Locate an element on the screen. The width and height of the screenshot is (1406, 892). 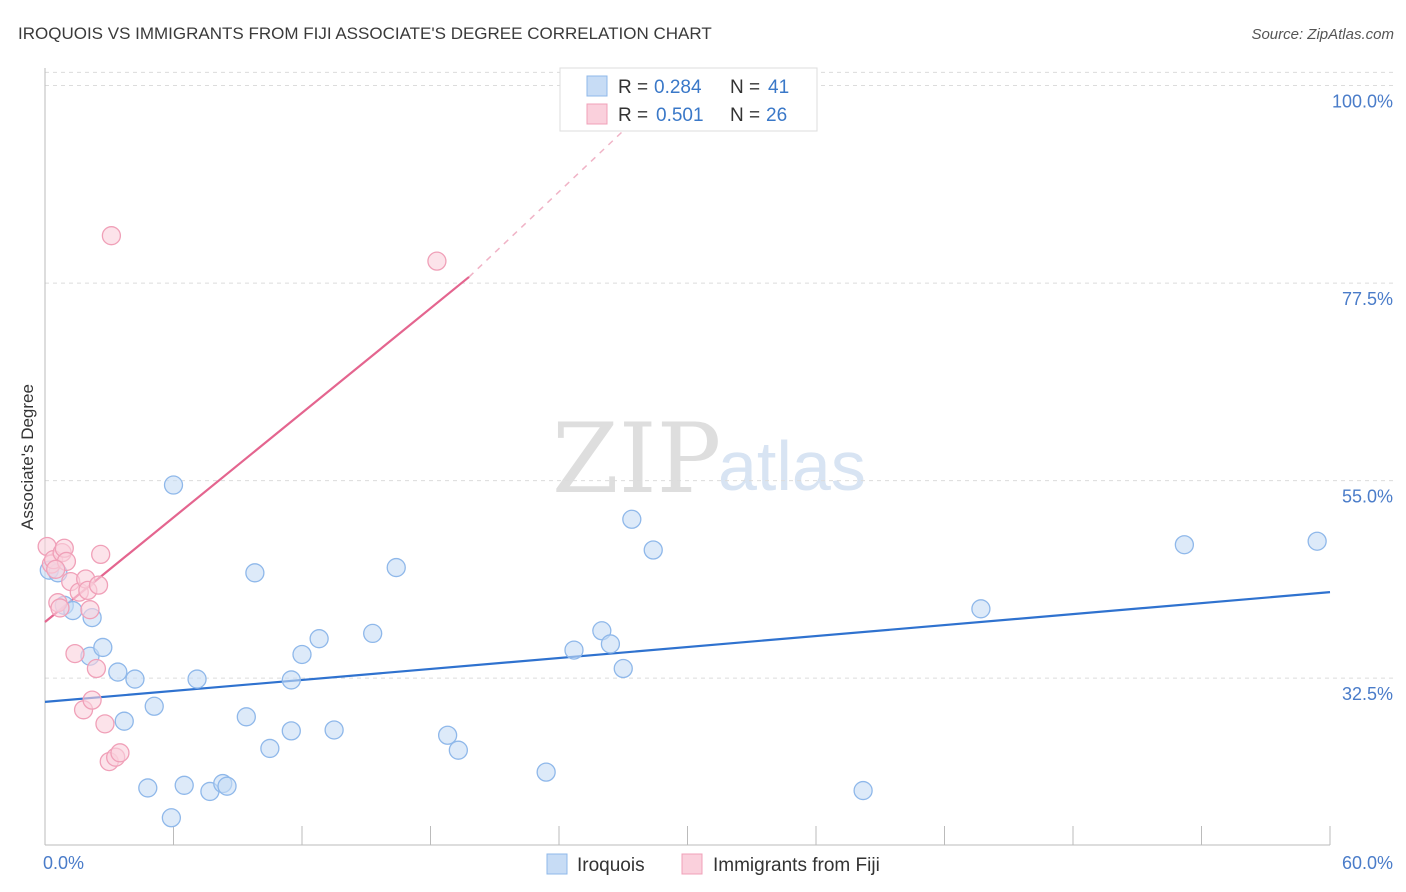
y-tick-label: 77.5% is located at coordinates (1367, 299).